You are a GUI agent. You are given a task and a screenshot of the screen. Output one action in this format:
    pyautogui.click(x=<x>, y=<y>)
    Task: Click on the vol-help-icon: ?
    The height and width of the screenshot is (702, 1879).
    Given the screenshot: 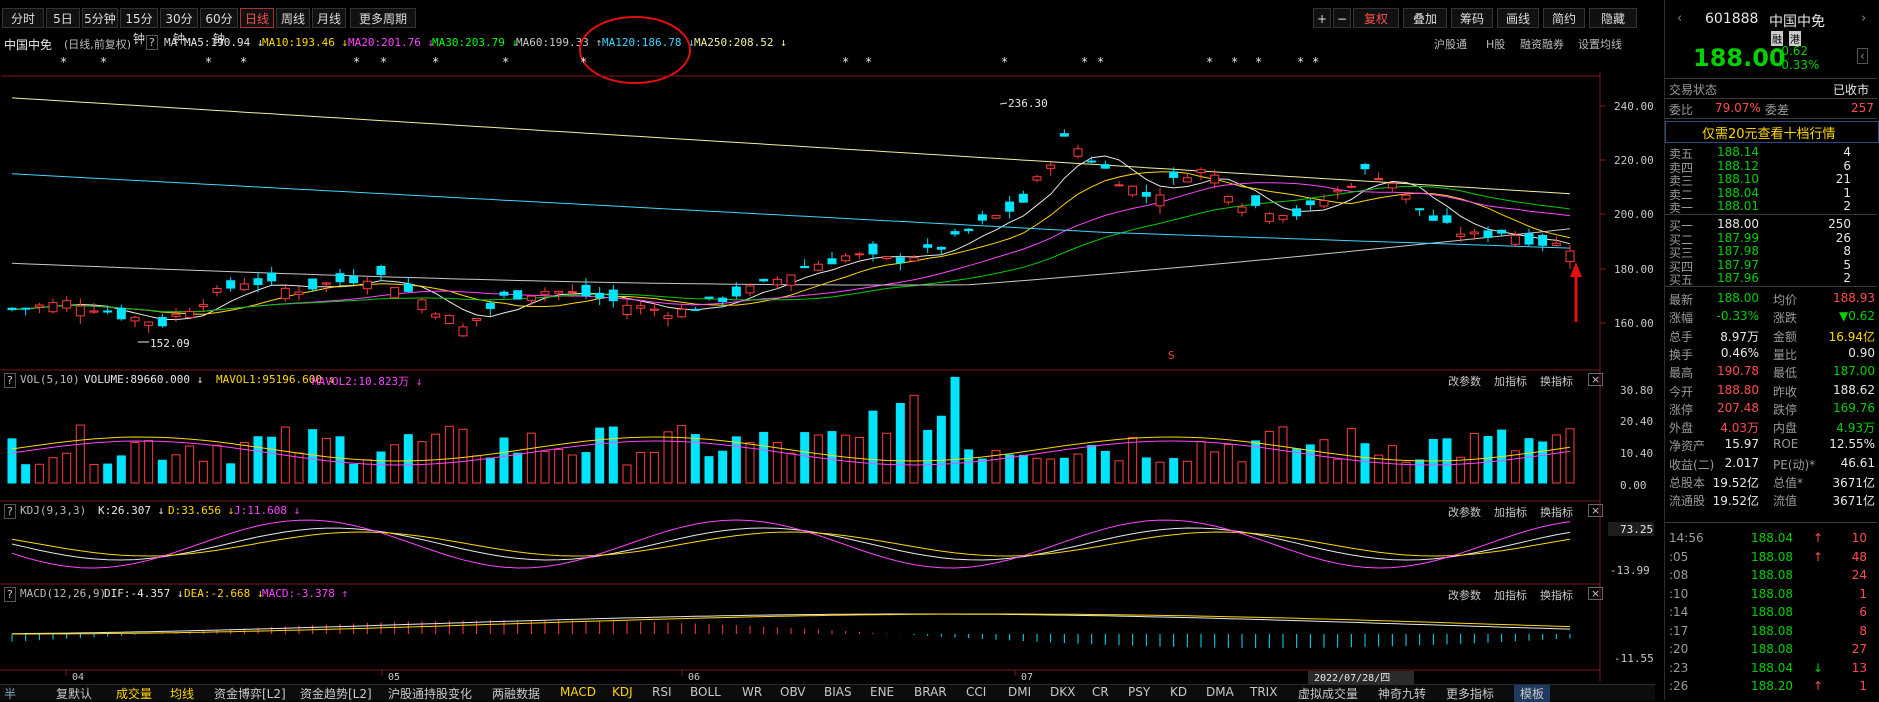 What is the action you would take?
    pyautogui.click(x=10, y=380)
    